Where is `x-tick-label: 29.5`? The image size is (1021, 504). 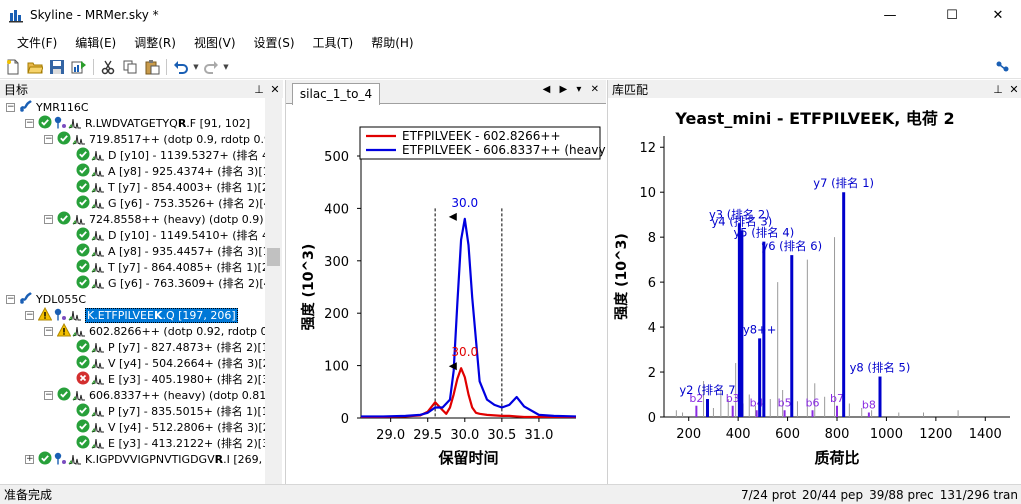
x-tick-label: 29.5 is located at coordinates (427, 435).